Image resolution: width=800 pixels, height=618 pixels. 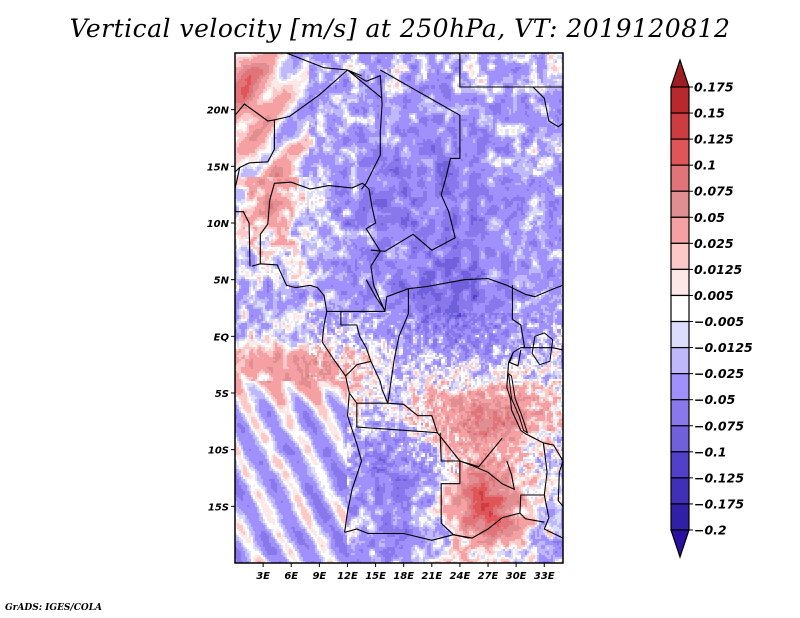 I want to click on colorbar-arrow-top, so click(x=680, y=73).